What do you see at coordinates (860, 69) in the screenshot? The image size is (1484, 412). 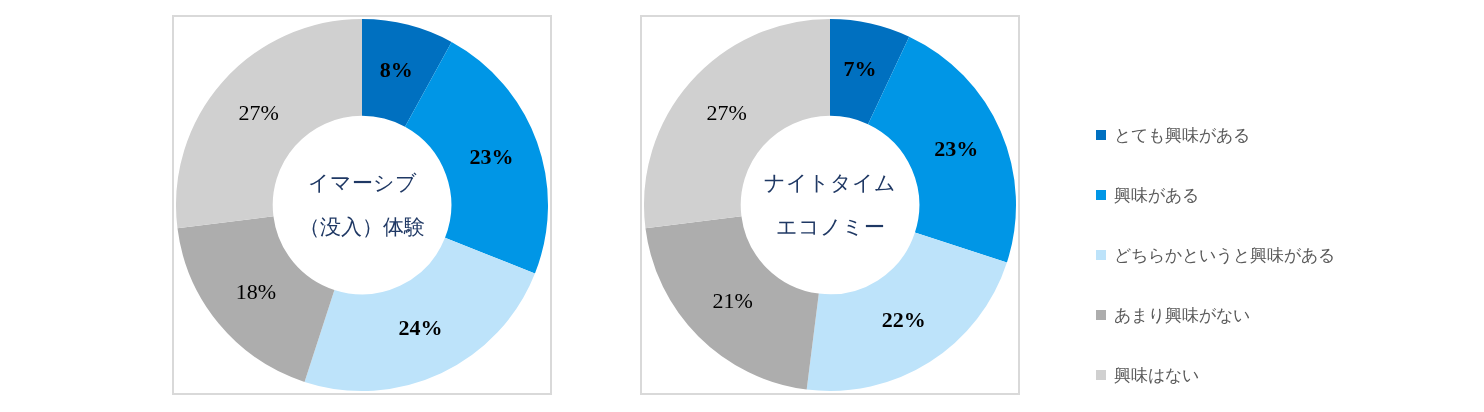 I see `data-label: 7%` at bounding box center [860, 69].